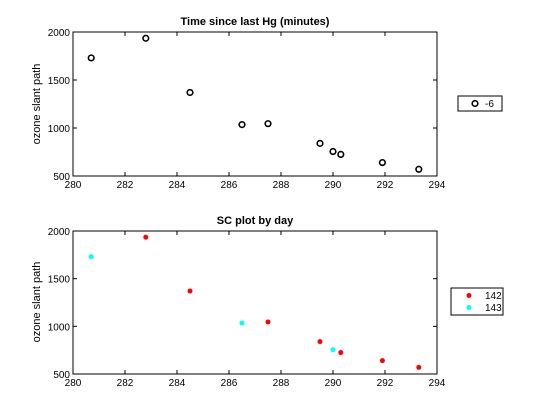 The width and height of the screenshot is (560, 420). I want to click on bottom-plot-title: SC plot by day, so click(255, 221).